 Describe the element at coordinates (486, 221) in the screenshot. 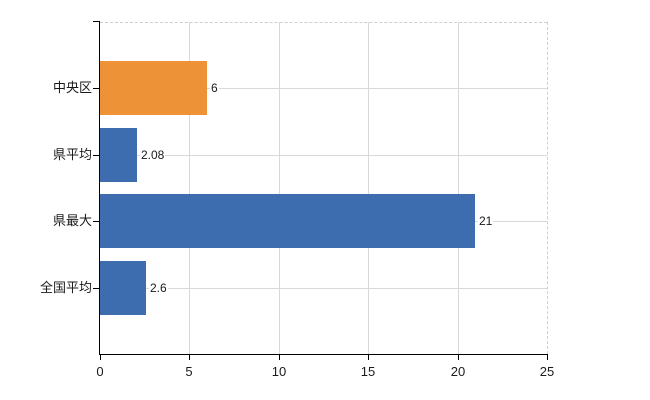

I see `bar-value-label: 21` at that location.